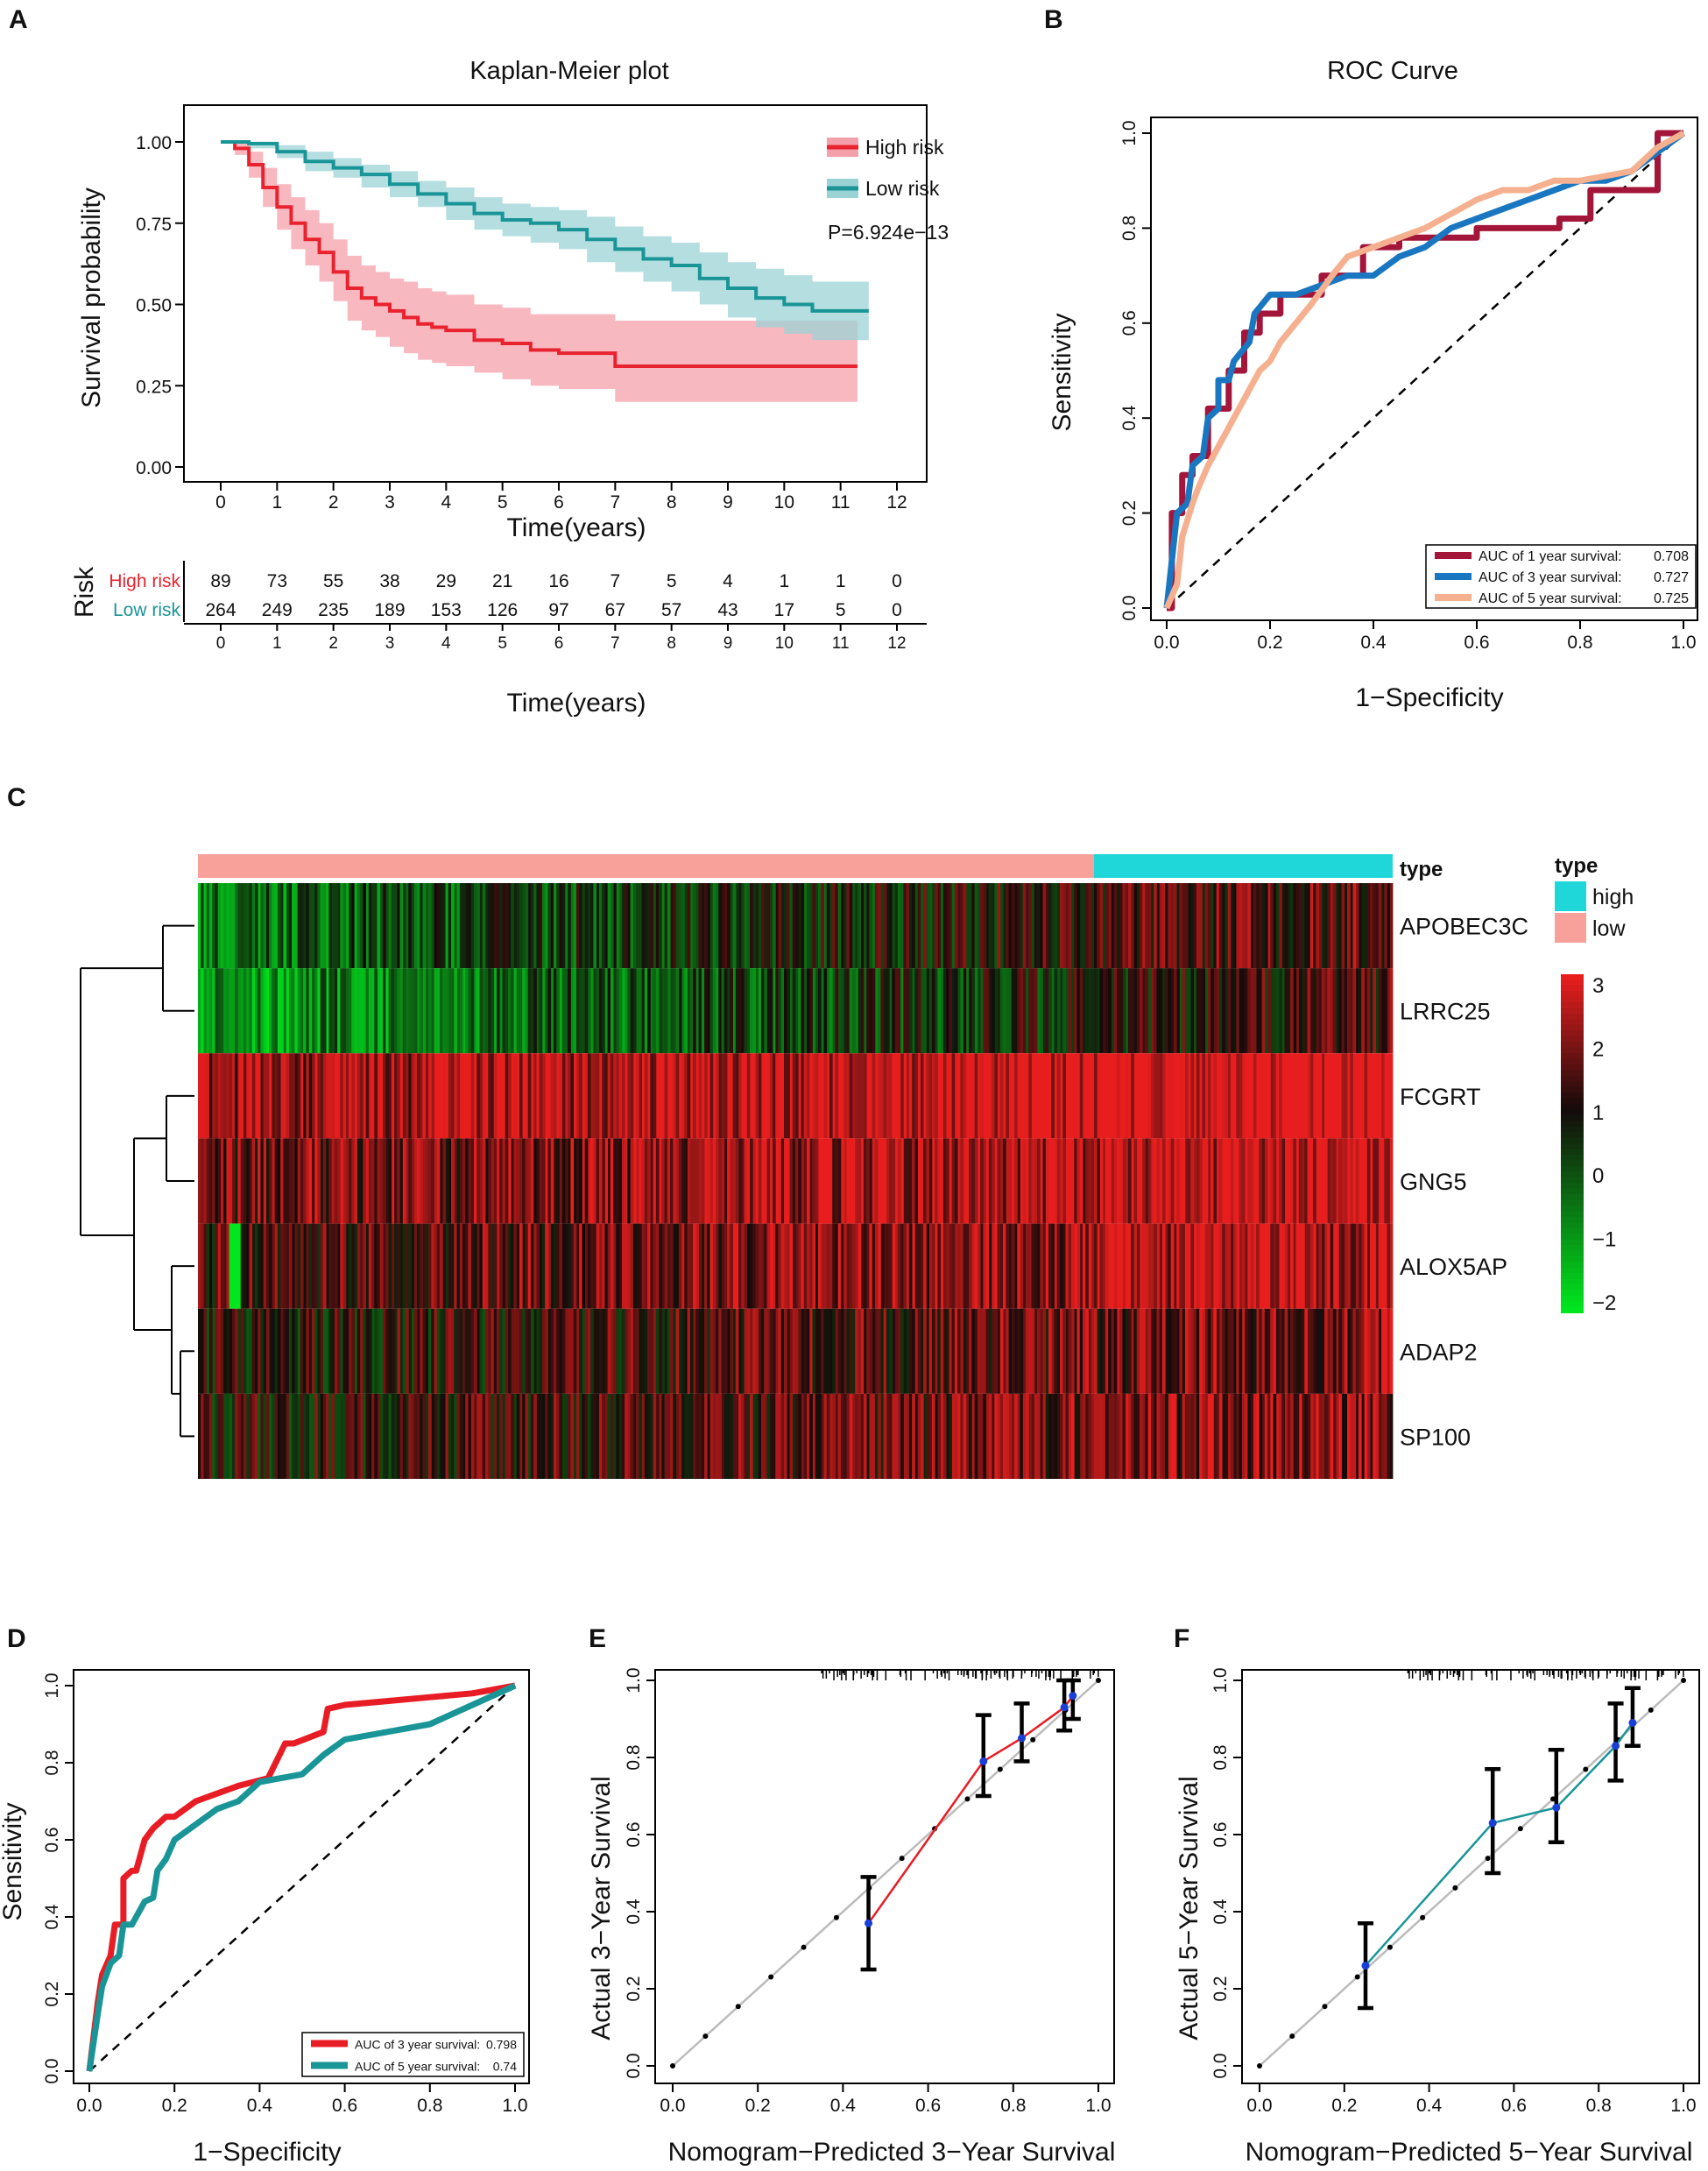  I want to click on cal5-x-tick-label: 0.4, so click(1429, 2106).